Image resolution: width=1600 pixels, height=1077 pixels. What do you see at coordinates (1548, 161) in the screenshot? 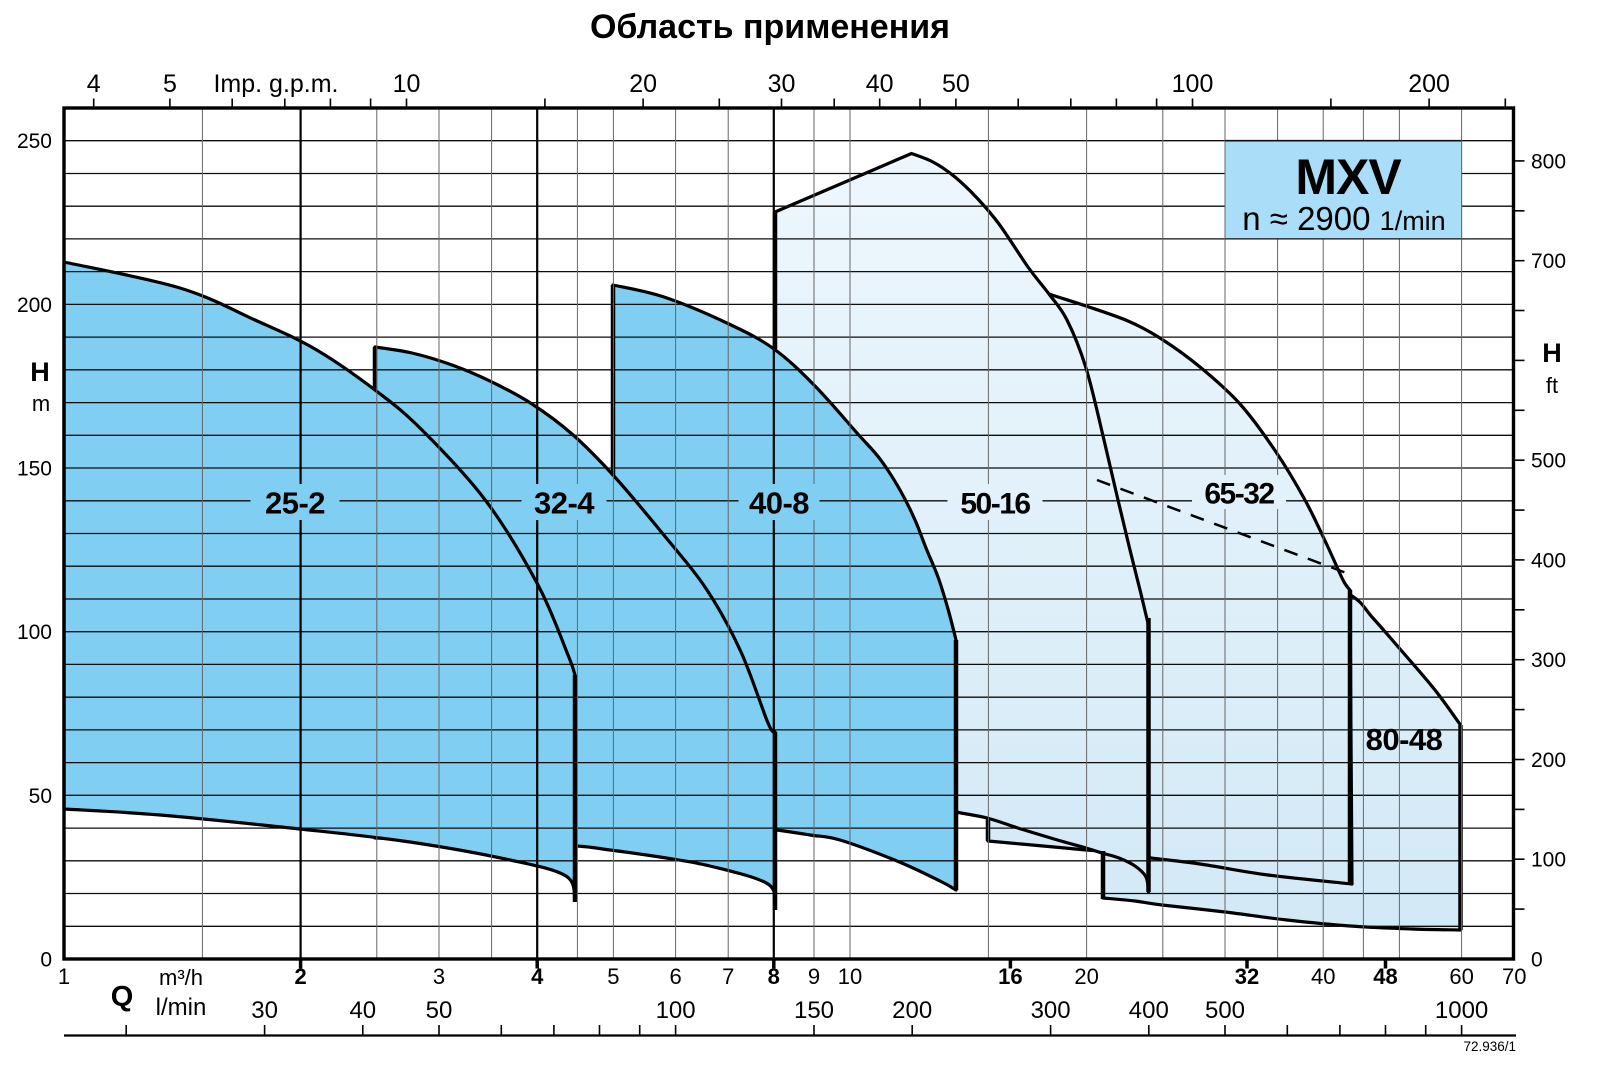
I see `svg-text: 800` at bounding box center [1548, 161].